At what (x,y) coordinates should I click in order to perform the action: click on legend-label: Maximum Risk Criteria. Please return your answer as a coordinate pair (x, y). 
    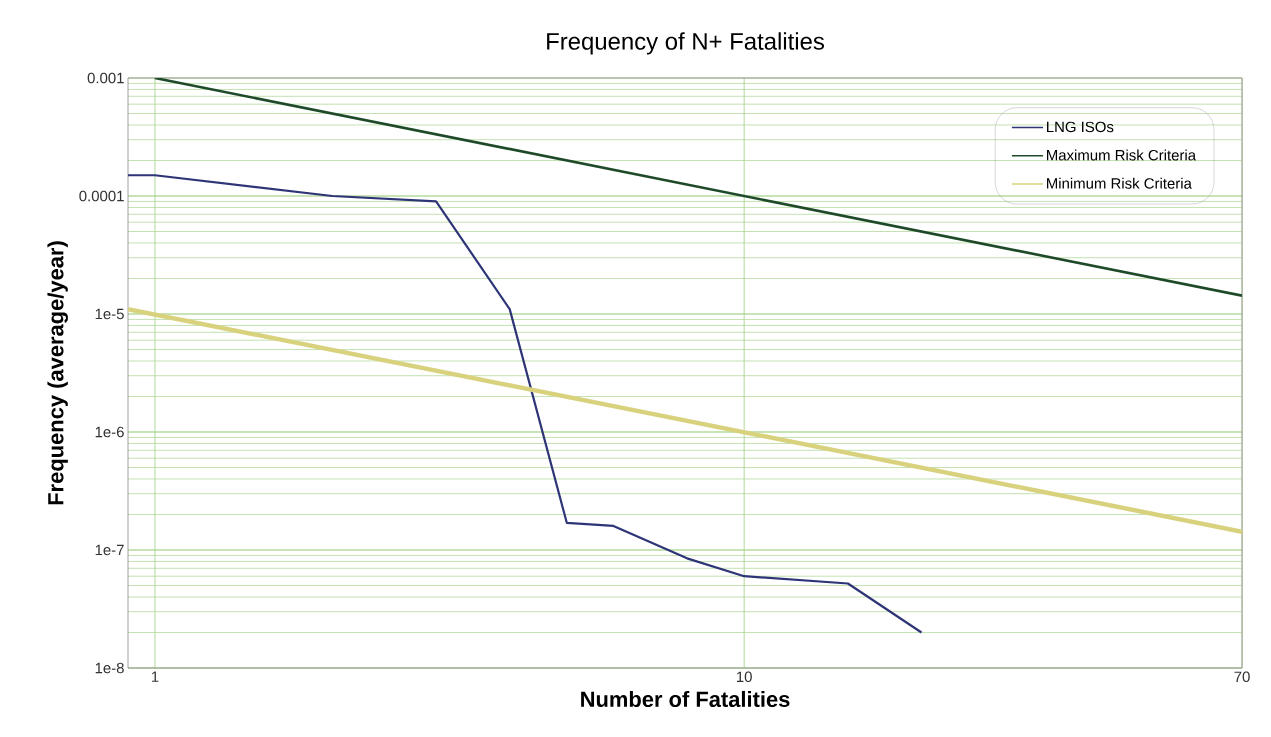
    Looking at the image, I should click on (1122, 155).